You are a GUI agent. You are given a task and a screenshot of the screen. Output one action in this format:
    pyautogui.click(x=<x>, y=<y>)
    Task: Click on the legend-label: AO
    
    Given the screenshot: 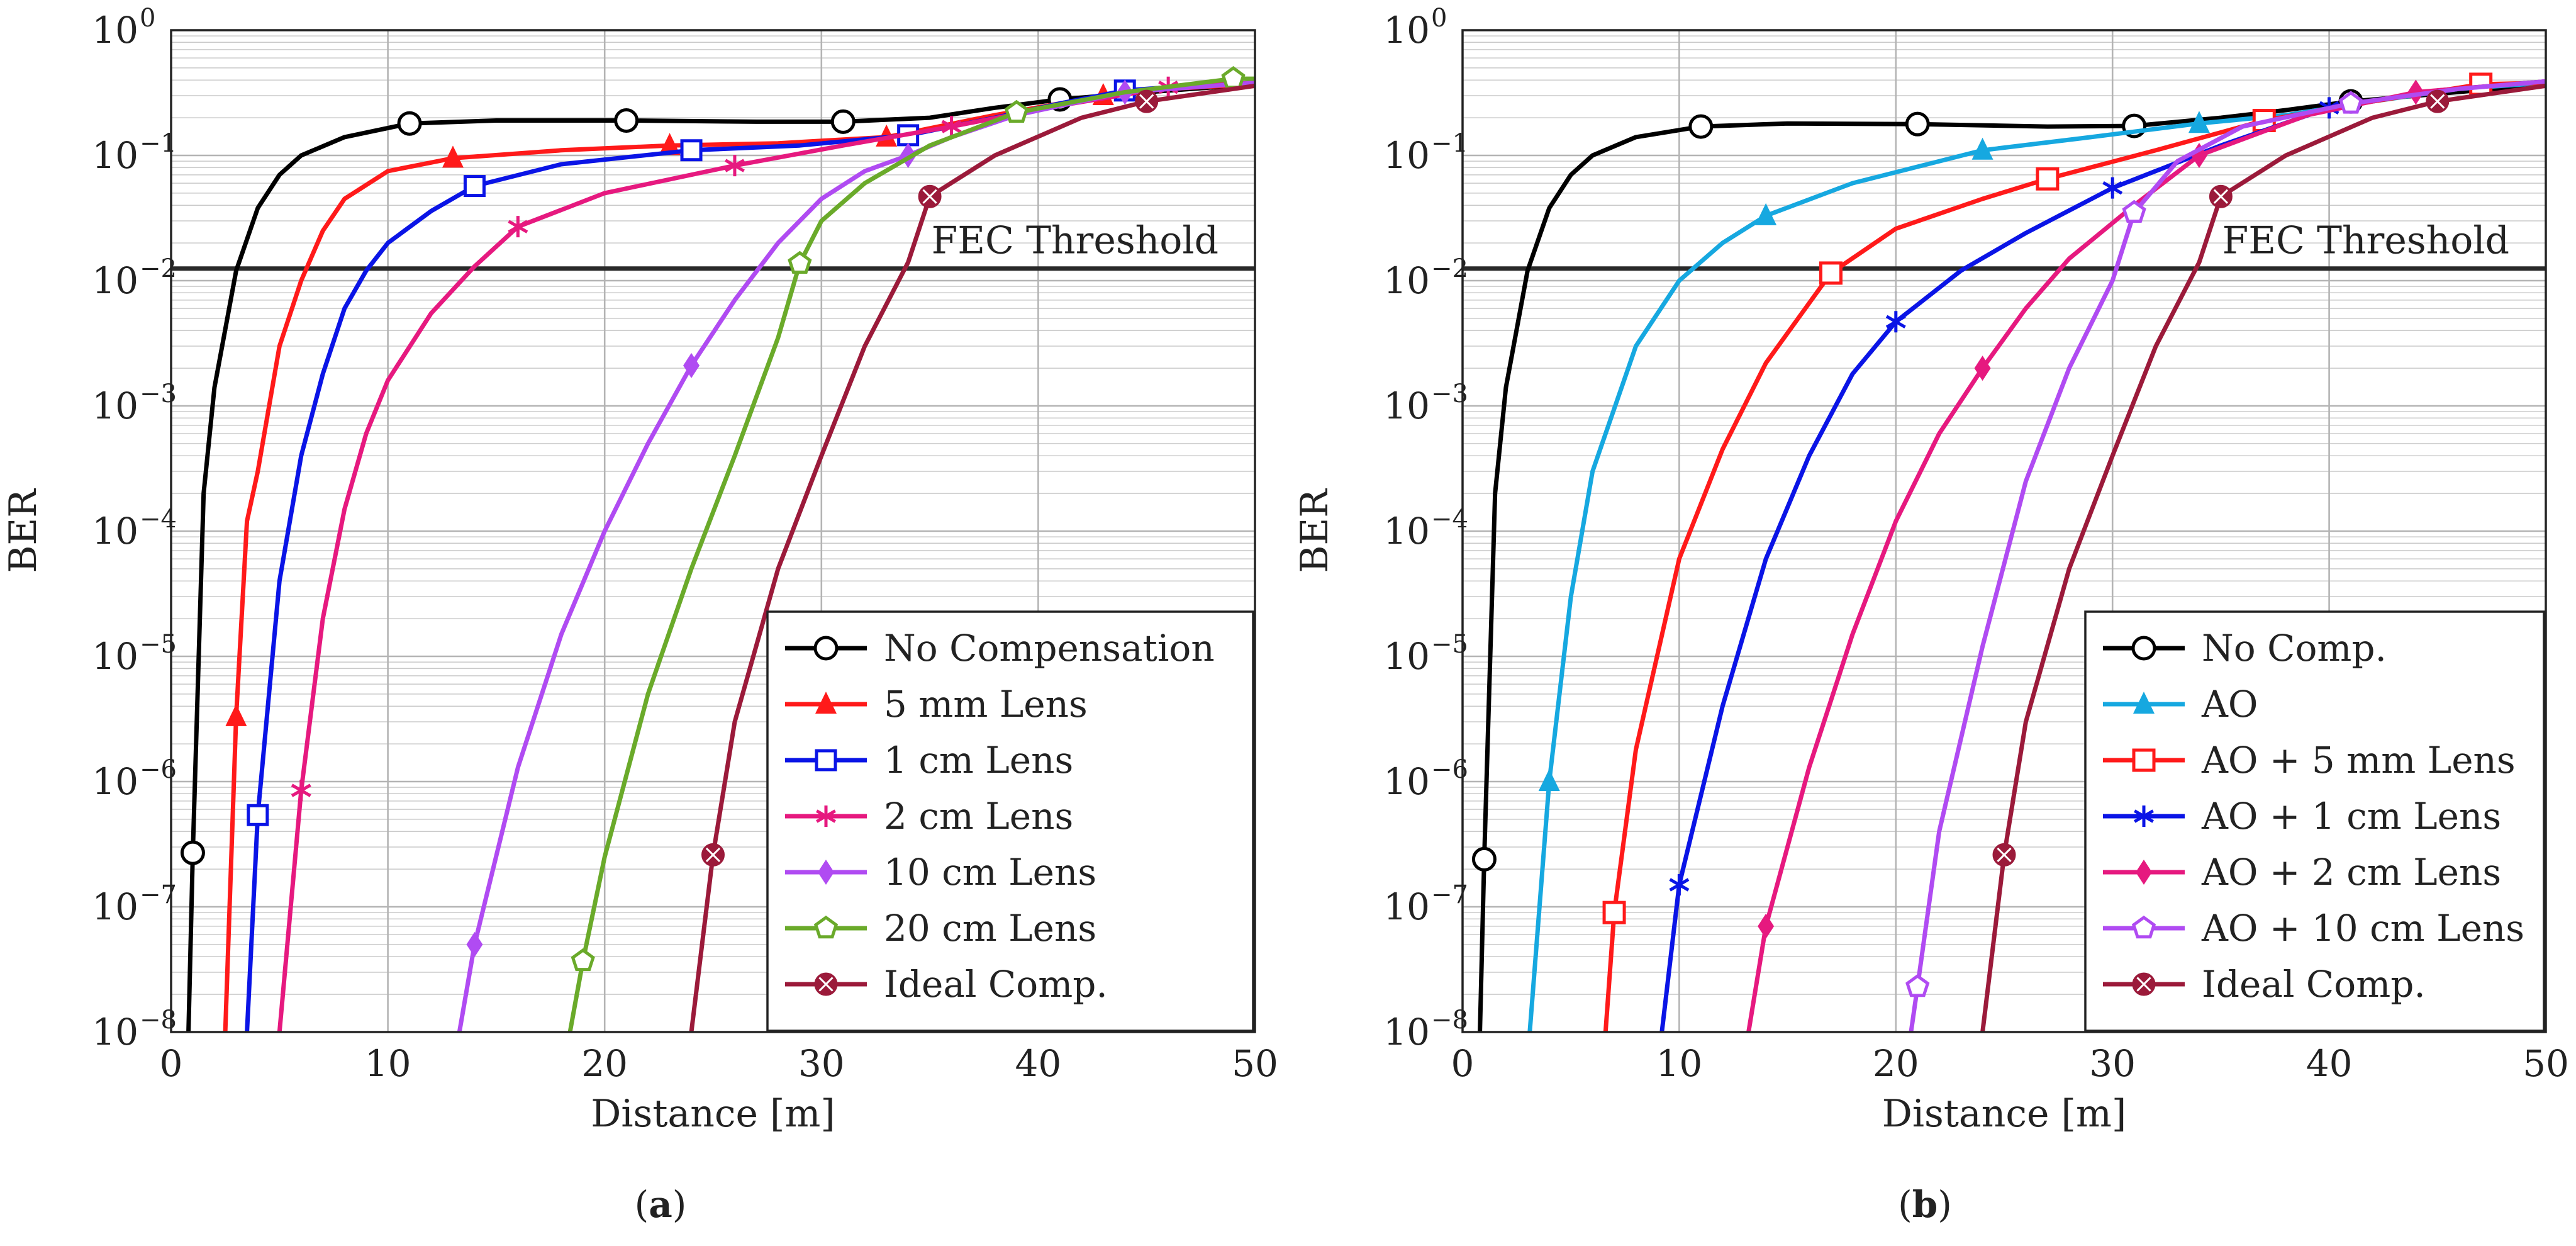 What is the action you would take?
    pyautogui.click(x=2229, y=704)
    